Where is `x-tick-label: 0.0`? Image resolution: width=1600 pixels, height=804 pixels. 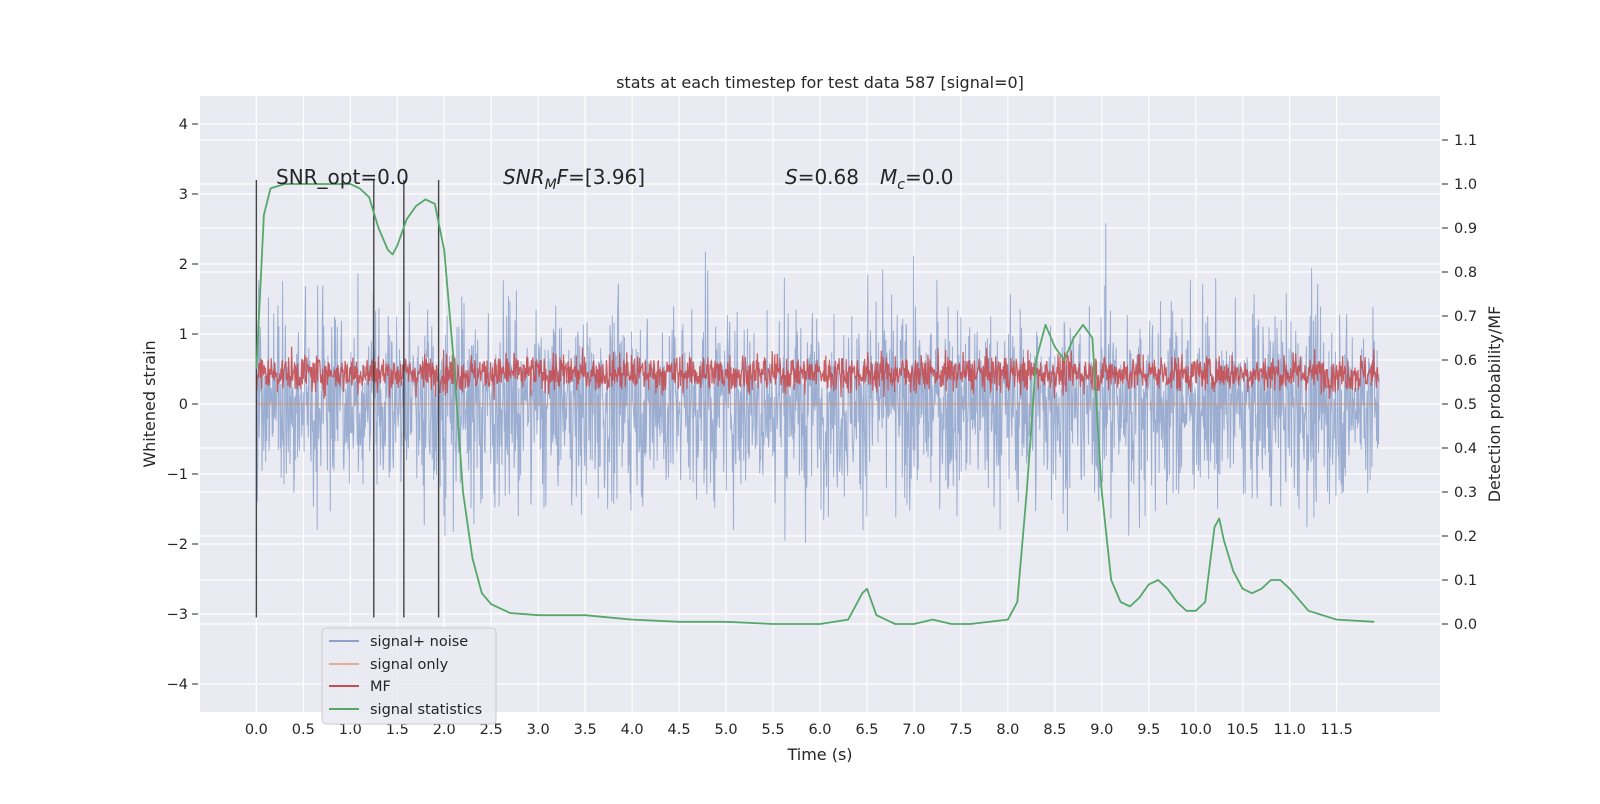
x-tick-label: 0.0 is located at coordinates (256, 730).